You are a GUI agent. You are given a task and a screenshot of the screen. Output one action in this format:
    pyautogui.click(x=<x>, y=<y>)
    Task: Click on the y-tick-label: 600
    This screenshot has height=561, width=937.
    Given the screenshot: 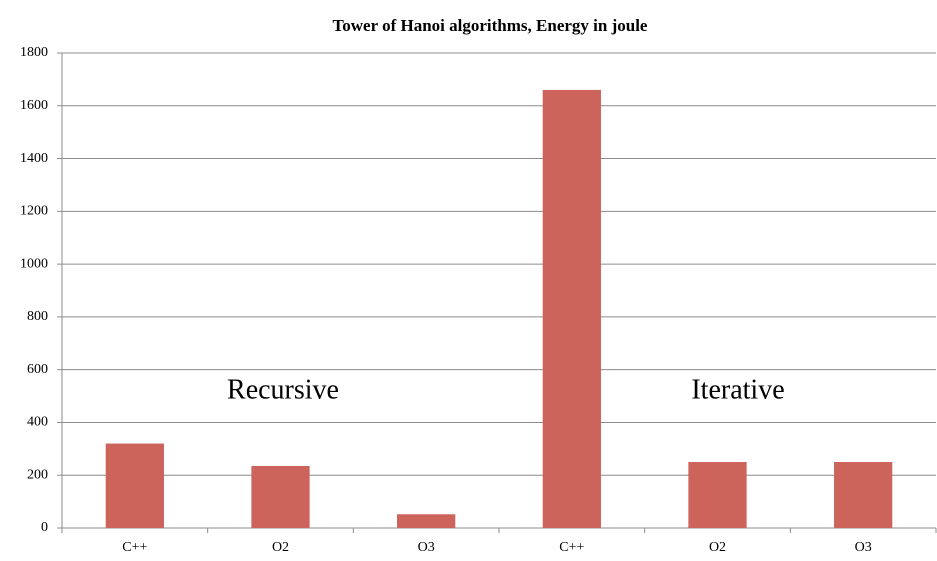 What is the action you would take?
    pyautogui.click(x=37, y=369)
    